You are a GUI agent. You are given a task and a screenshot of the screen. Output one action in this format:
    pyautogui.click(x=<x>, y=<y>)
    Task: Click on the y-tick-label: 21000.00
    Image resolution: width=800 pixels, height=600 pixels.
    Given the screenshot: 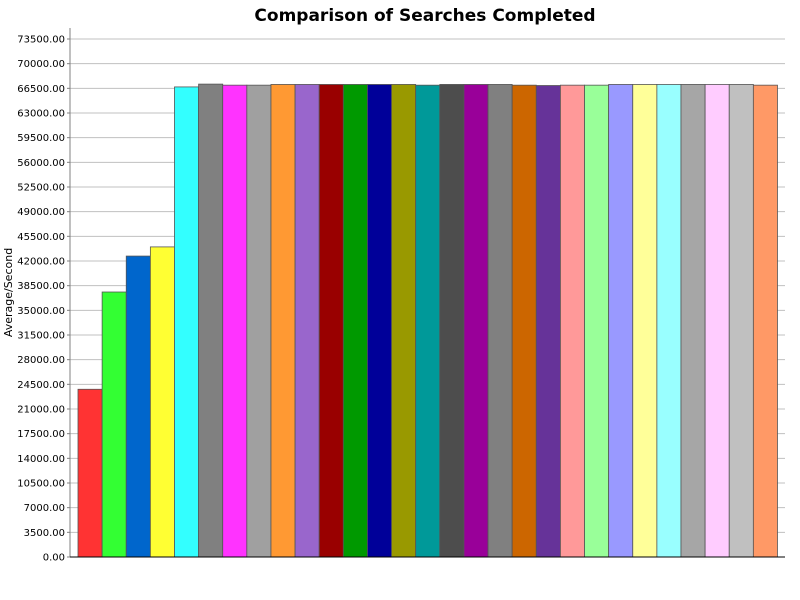 What is the action you would take?
    pyautogui.click(x=41, y=410)
    